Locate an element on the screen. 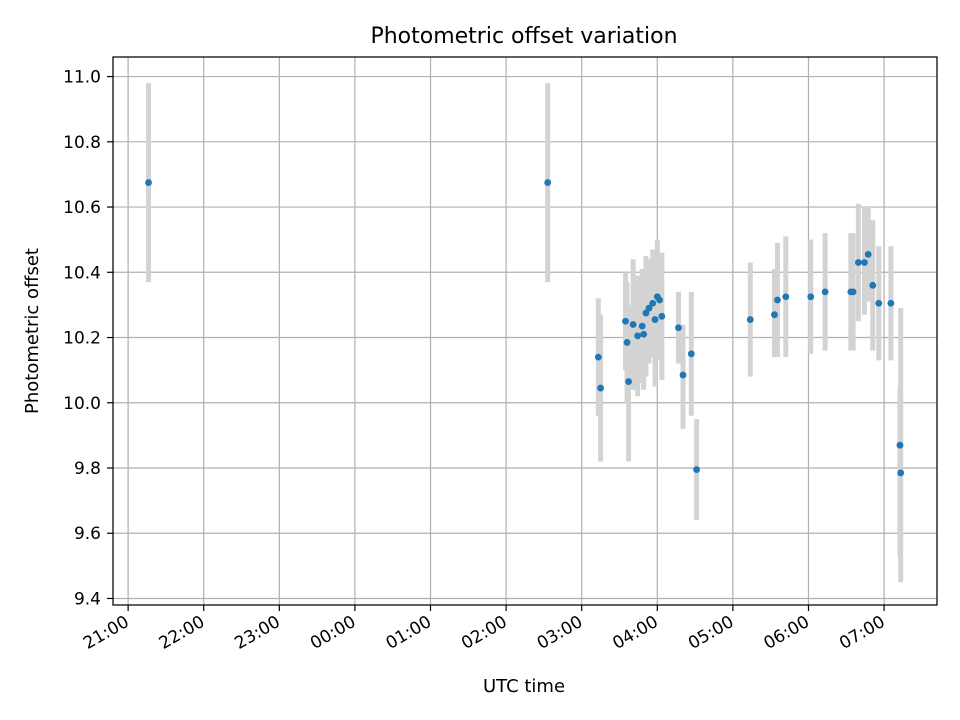 The height and width of the screenshot is (720, 960). y-tick-label: 9.6 is located at coordinates (87, 534).